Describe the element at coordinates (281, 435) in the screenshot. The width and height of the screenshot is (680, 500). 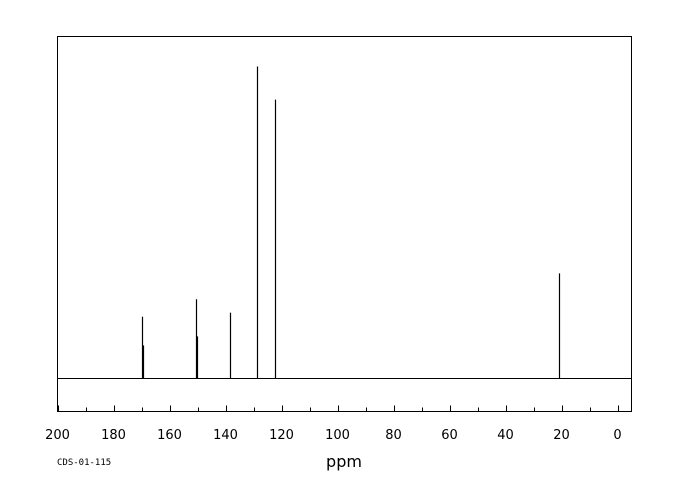
I see `tick-label-120: 120` at that location.